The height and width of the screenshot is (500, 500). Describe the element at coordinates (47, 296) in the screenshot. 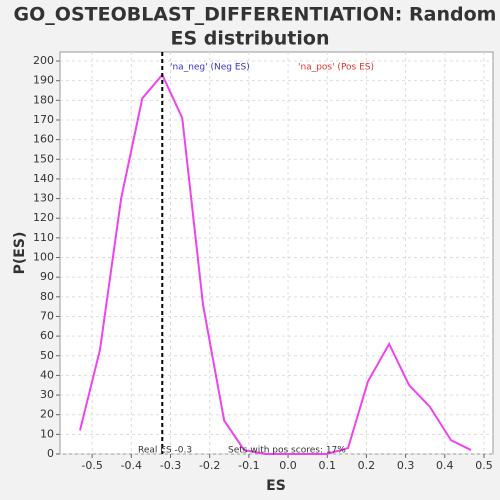

I see `y-tick-label: 80` at that location.